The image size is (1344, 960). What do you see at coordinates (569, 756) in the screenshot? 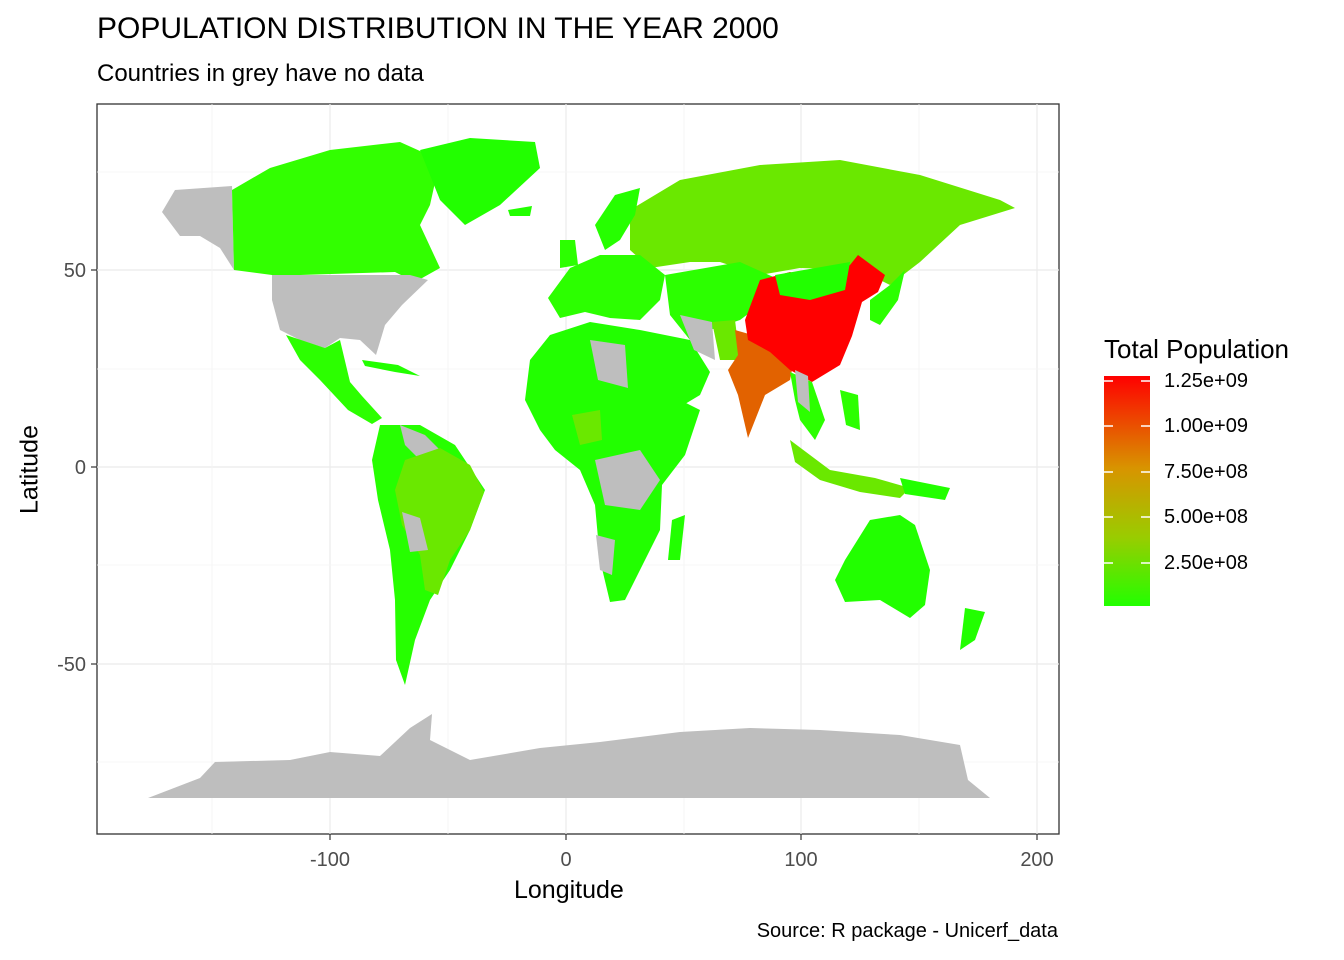
I see `antarctica` at bounding box center [569, 756].